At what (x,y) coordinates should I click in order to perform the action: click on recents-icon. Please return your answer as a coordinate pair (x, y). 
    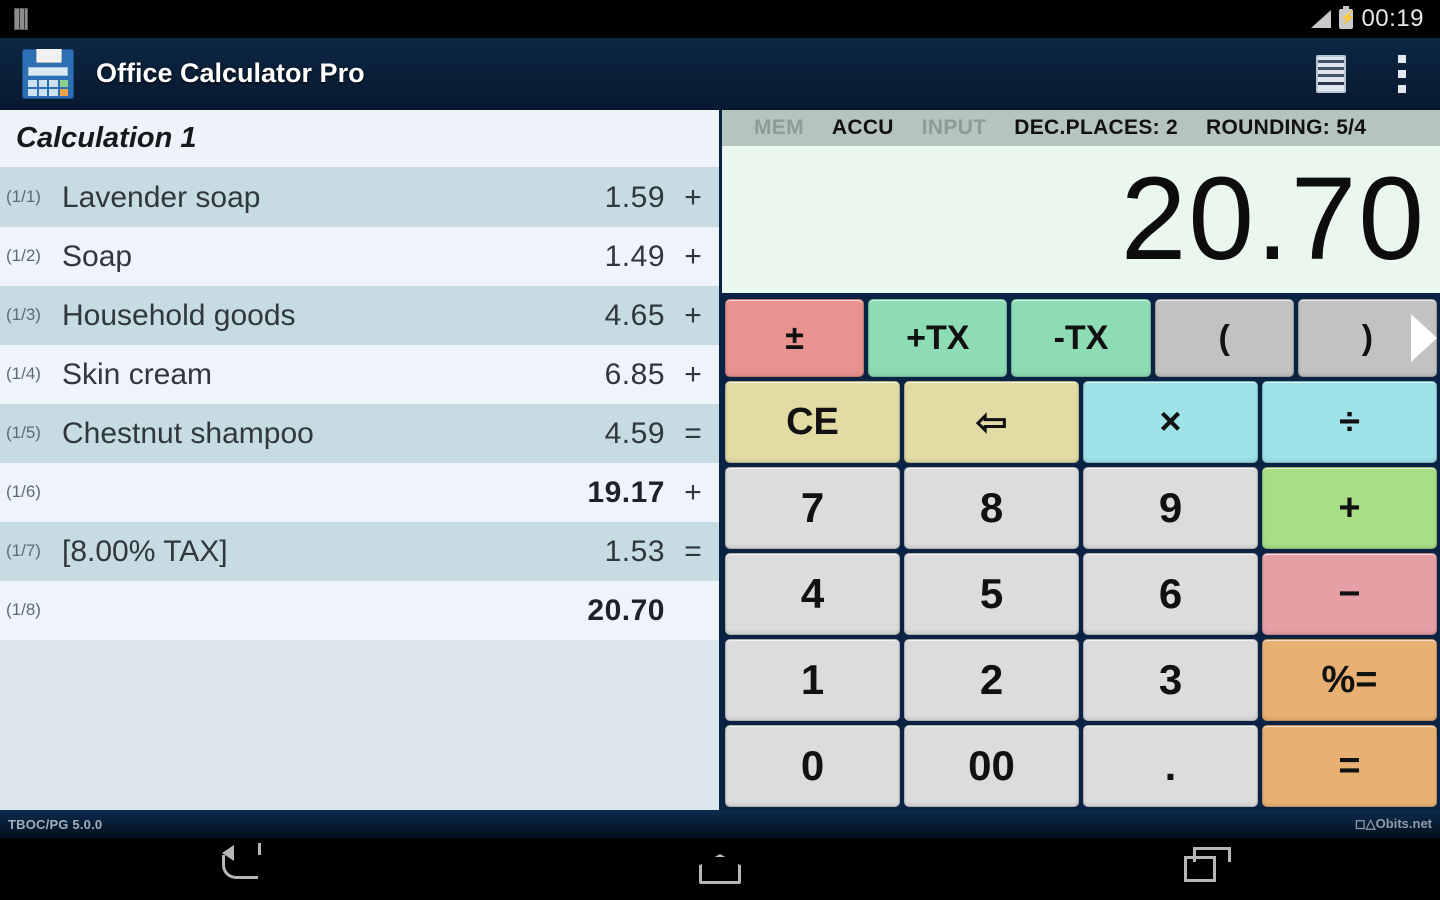
    Looking at the image, I should click on (1207, 864).